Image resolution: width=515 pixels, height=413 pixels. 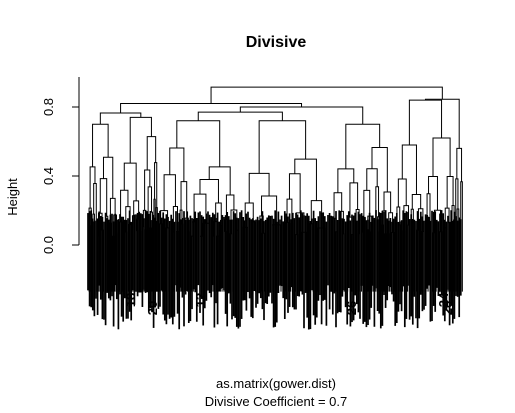 What do you see at coordinates (276, 401) in the screenshot?
I see `divisive-coefficient: Divisive Coefficient = 0.7` at bounding box center [276, 401].